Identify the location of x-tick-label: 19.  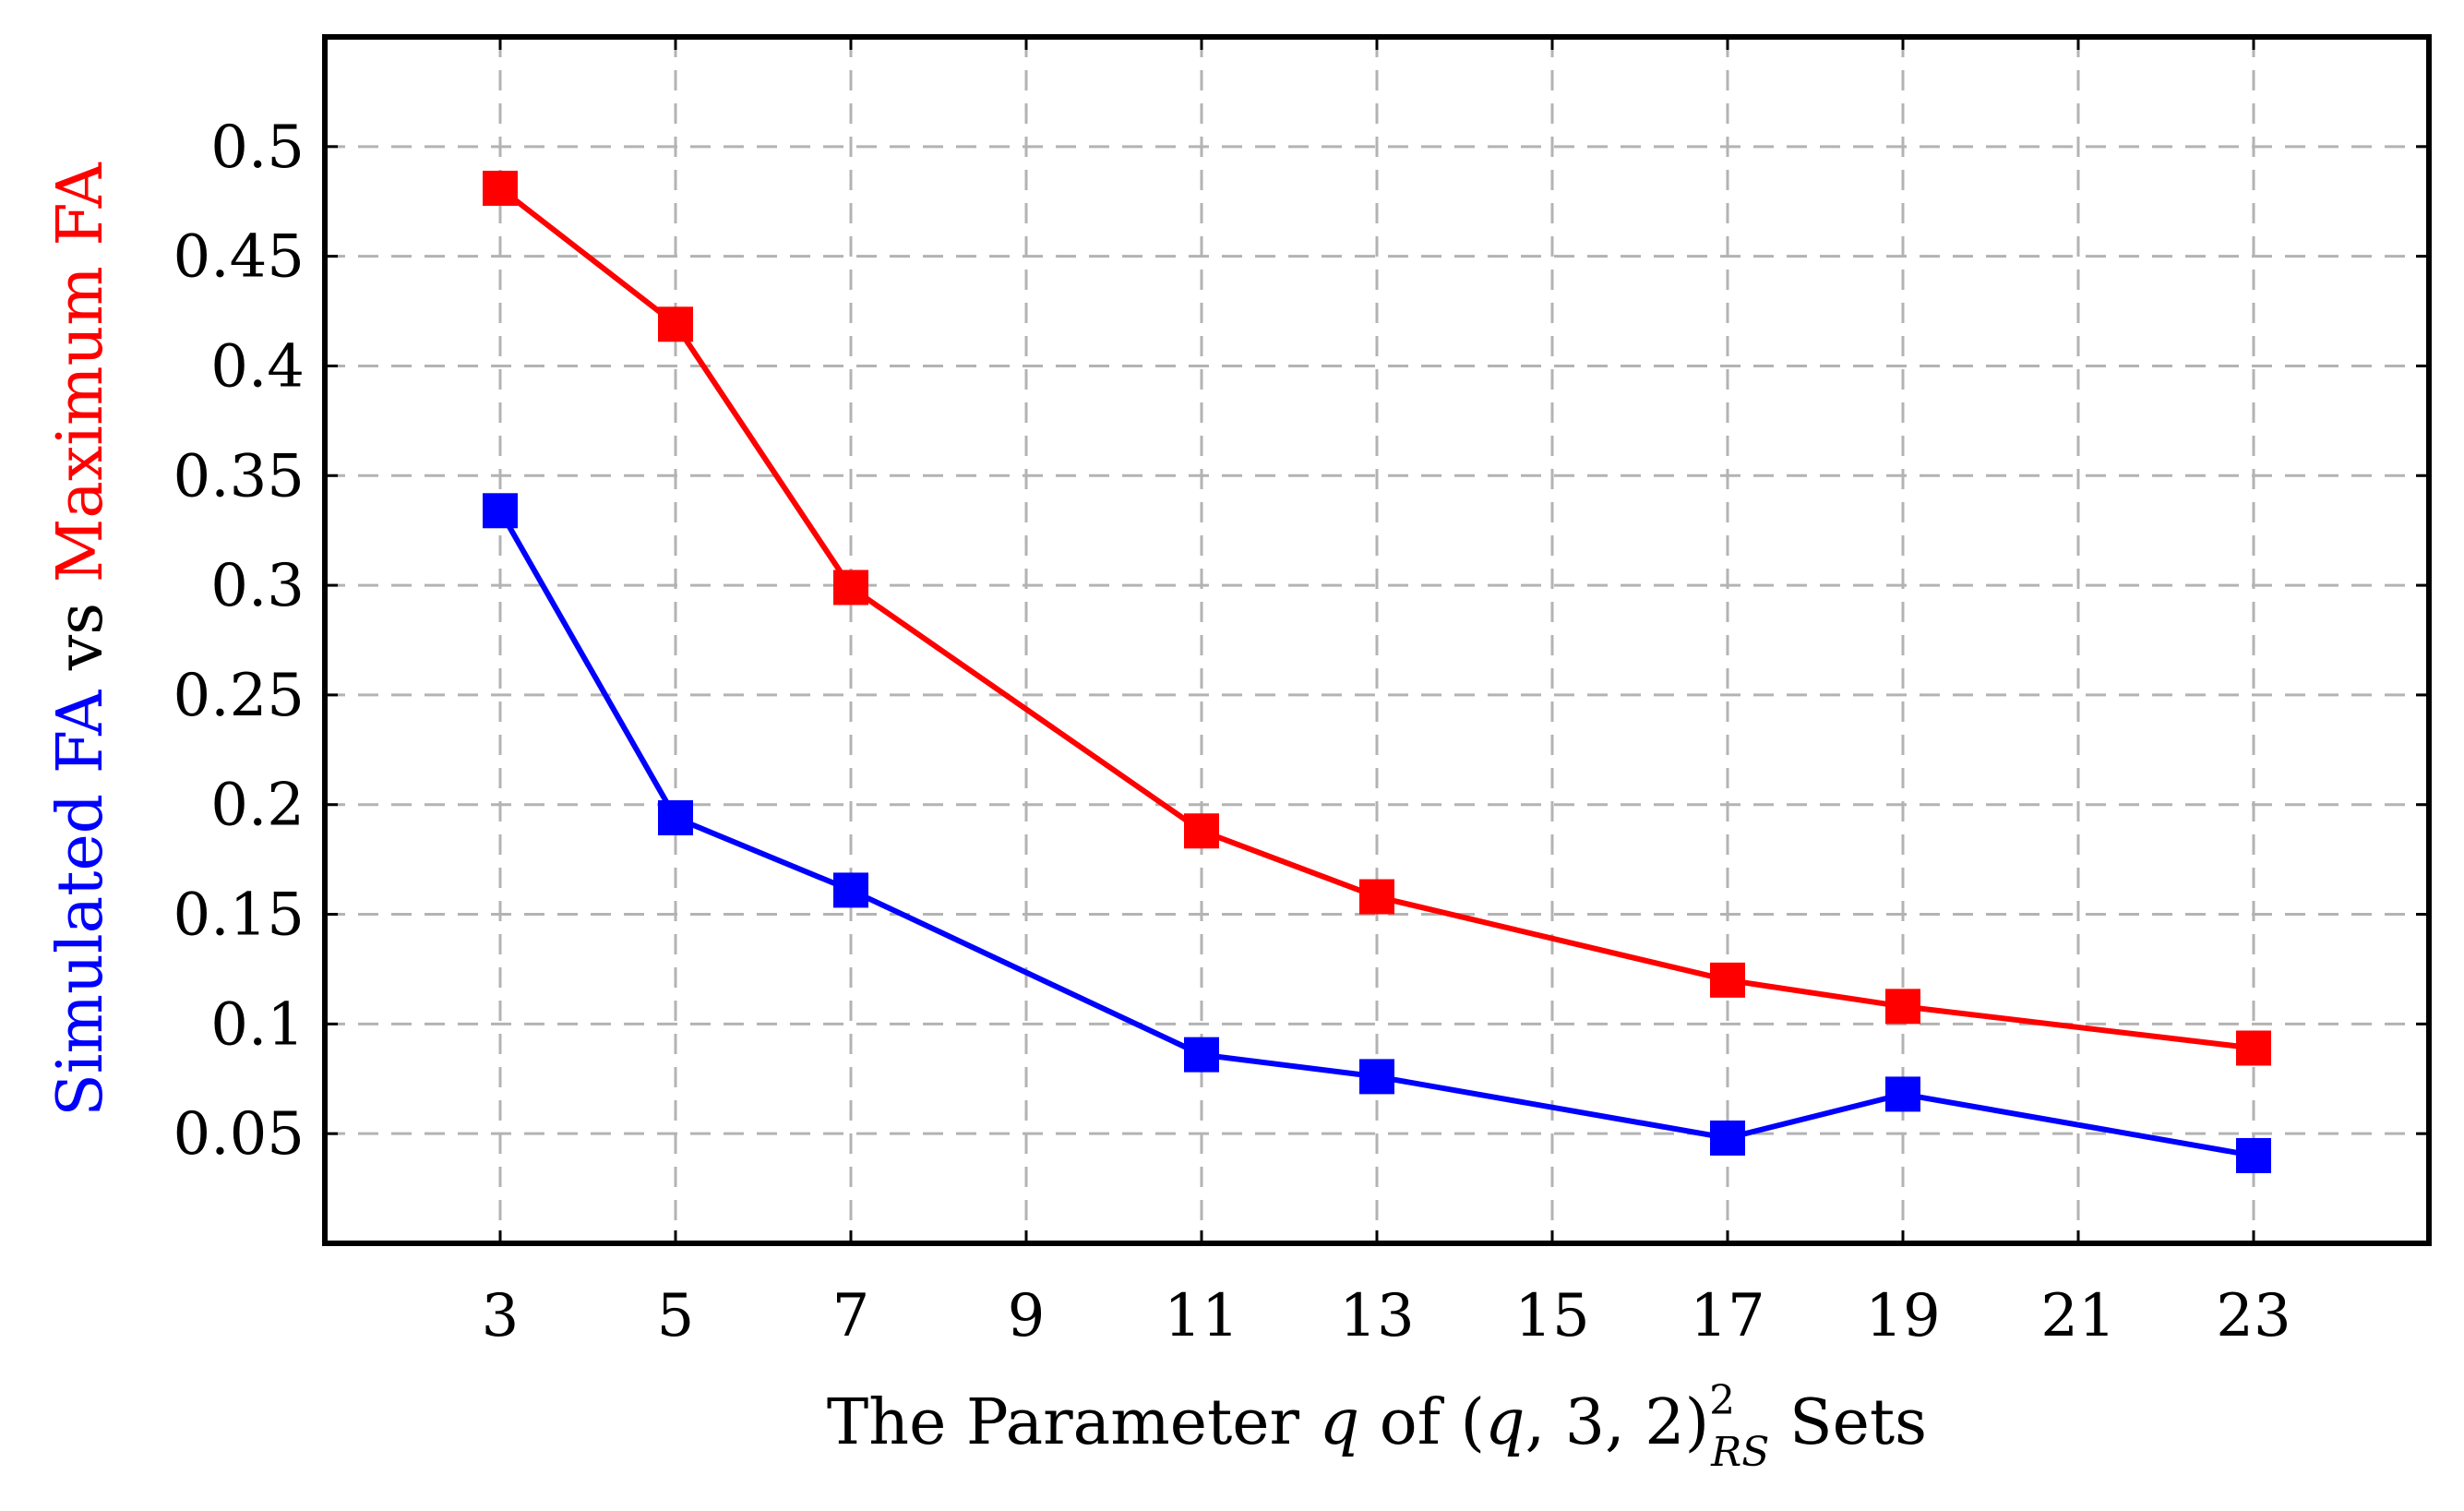
(1902, 1316).